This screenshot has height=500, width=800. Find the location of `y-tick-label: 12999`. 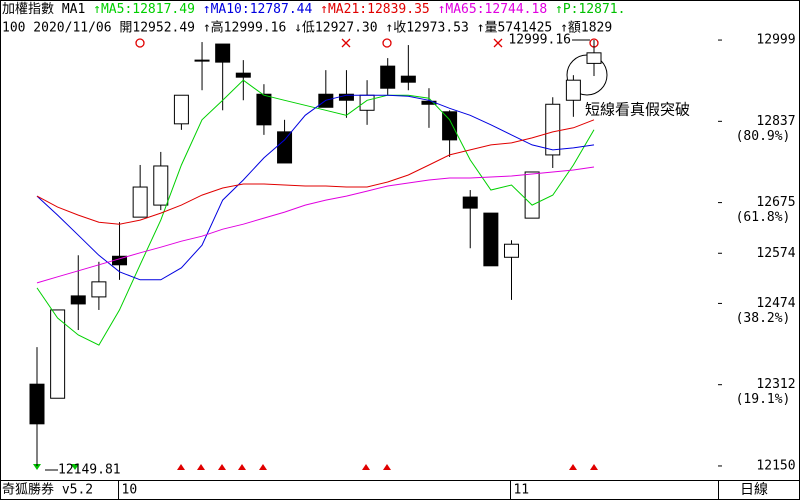

y-tick-label: 12999 is located at coordinates (775, 40).